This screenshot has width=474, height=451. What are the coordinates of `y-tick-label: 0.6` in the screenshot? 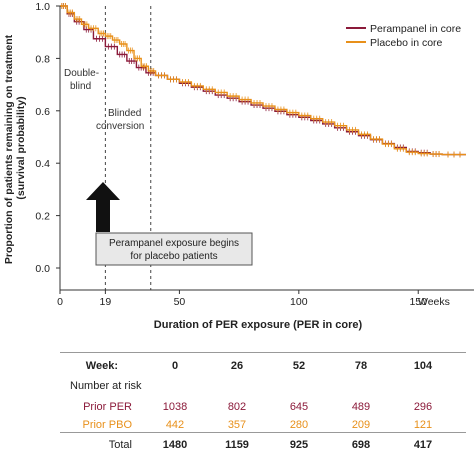 It's located at (42, 112).